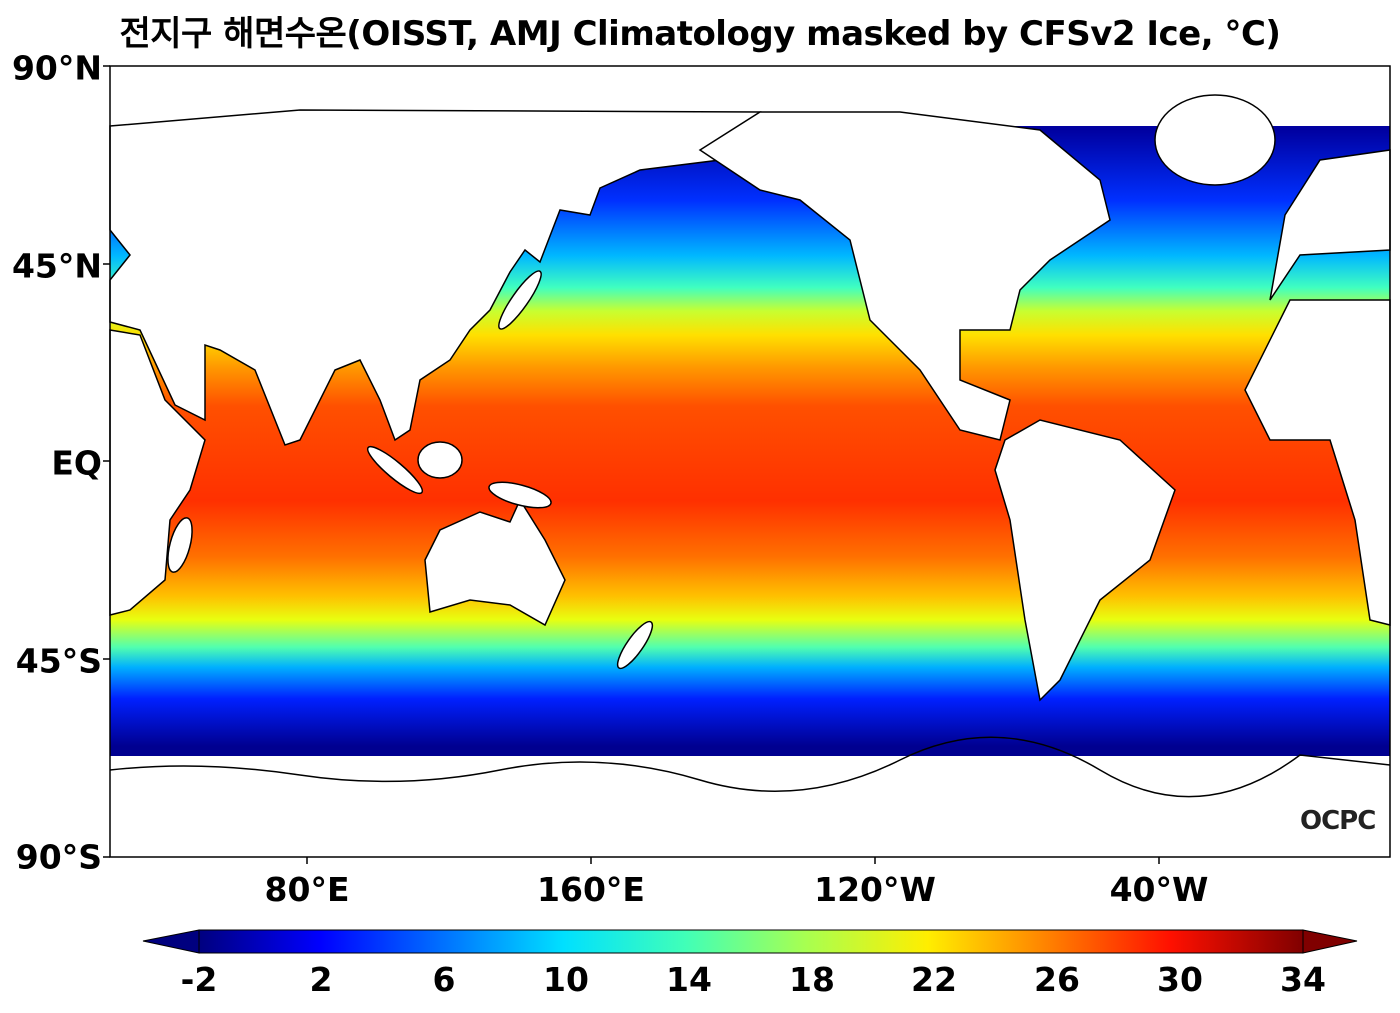  I want to click on colorbar-body, so click(751, 941).